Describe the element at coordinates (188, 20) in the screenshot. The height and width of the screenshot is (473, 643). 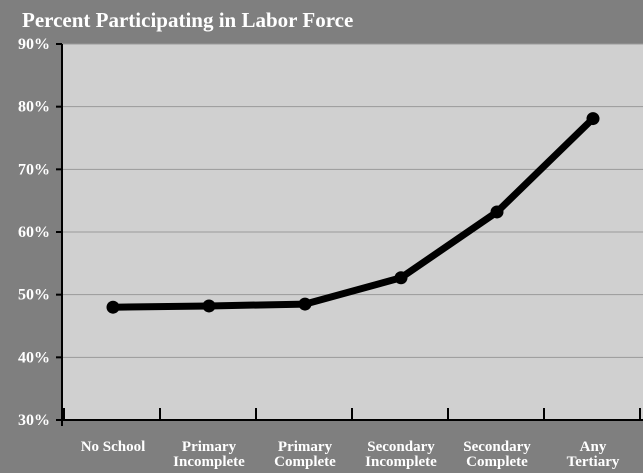
I see `chart-title: Percent Participating in Labor Force` at that location.